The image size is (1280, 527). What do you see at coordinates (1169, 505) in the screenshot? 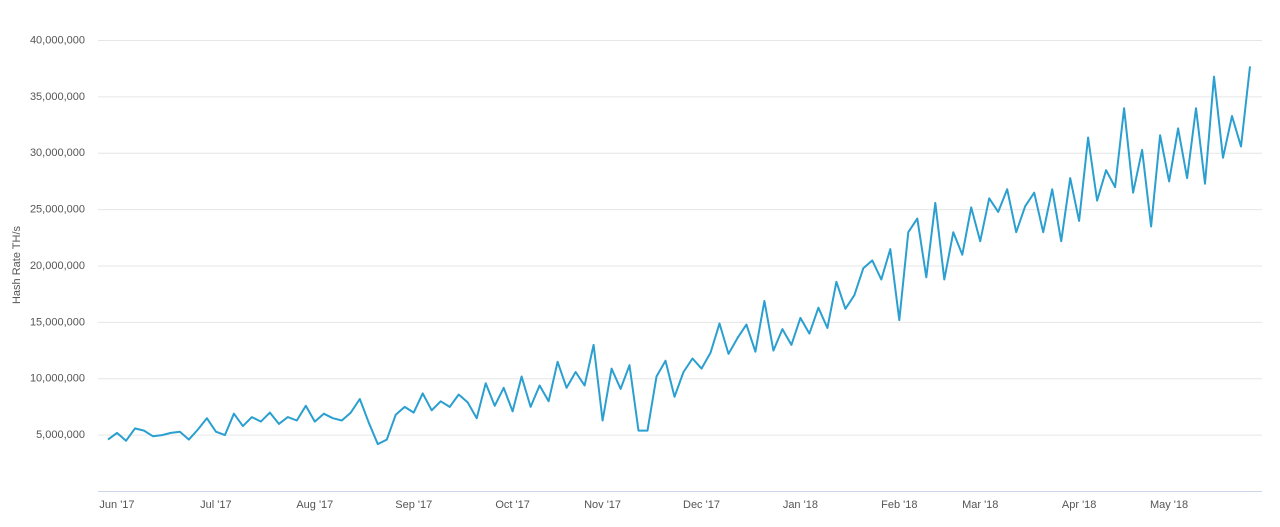
I see `x-tick-label: May '18` at bounding box center [1169, 505].